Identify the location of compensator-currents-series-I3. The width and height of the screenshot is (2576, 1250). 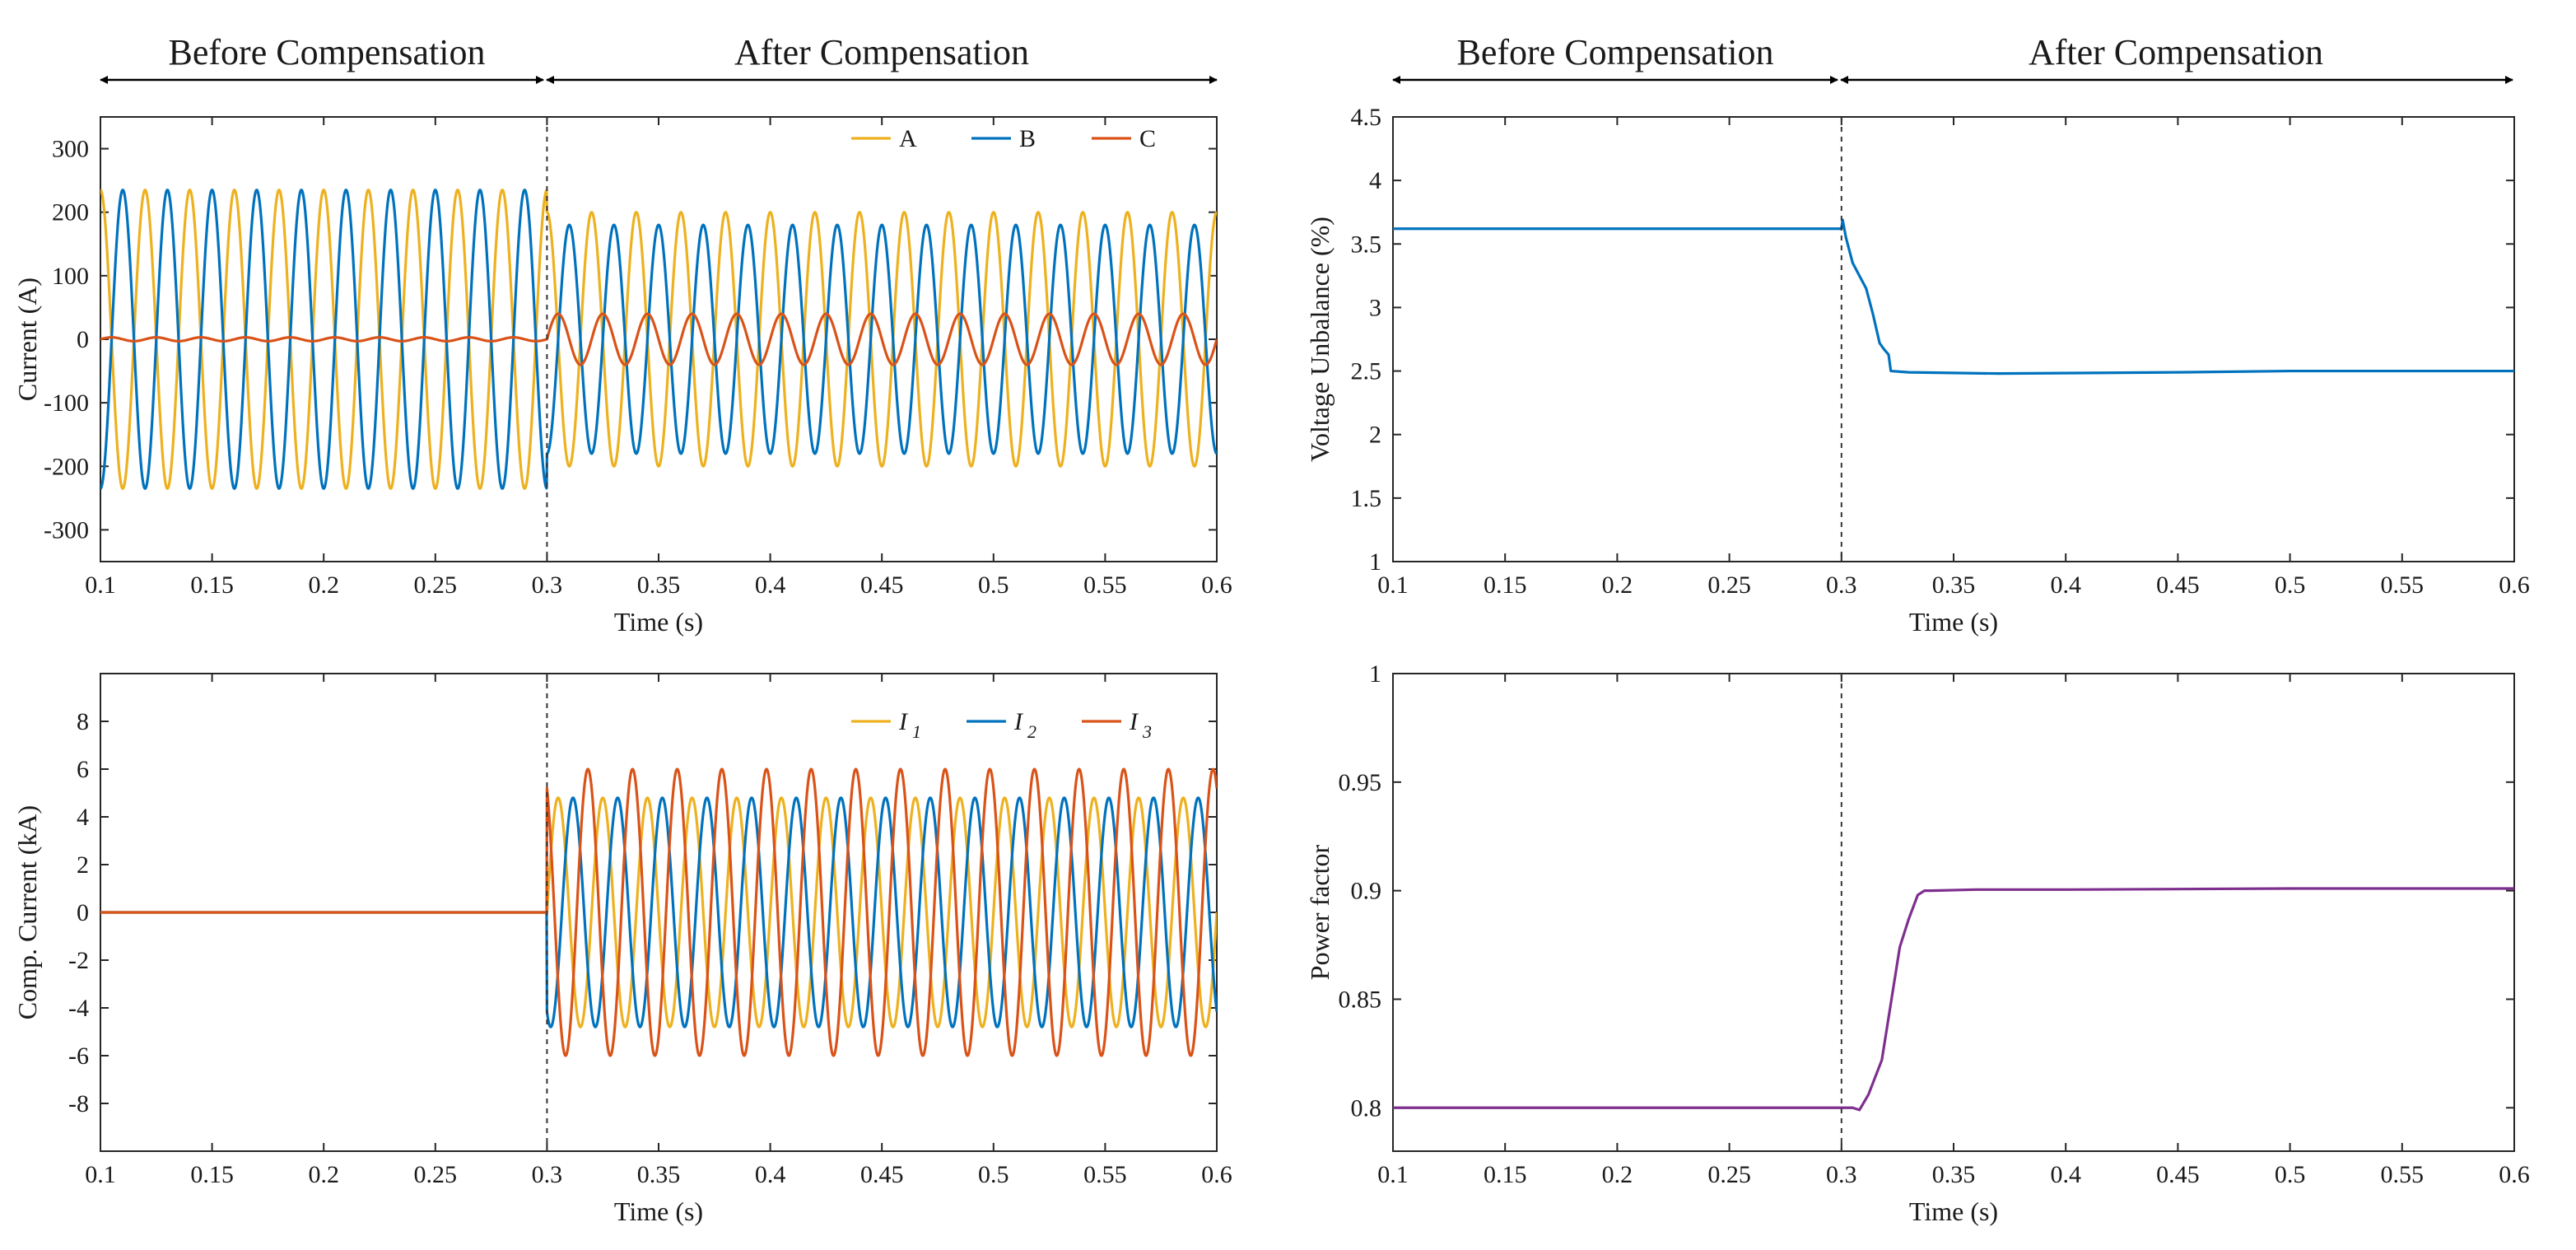
(658, 912).